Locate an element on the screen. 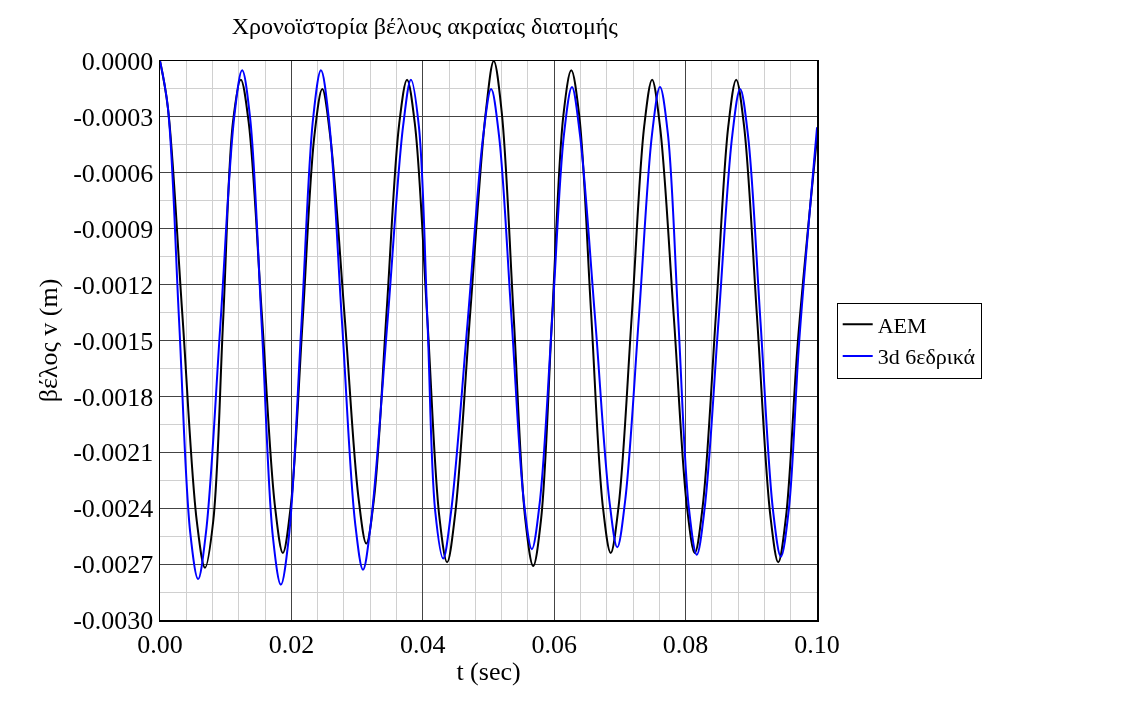 This screenshot has width=1148, height=706. y-tick-label: -0.0015 is located at coordinates (113, 341).